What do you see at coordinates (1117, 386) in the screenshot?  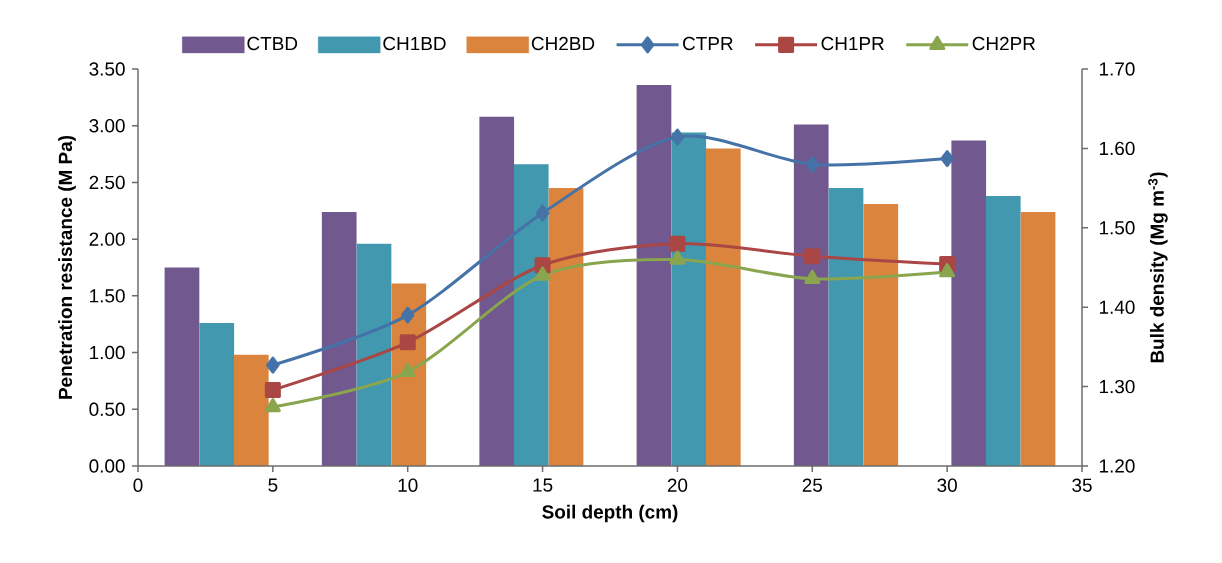 I see `y2-tick-label: 1.30` at bounding box center [1117, 386].